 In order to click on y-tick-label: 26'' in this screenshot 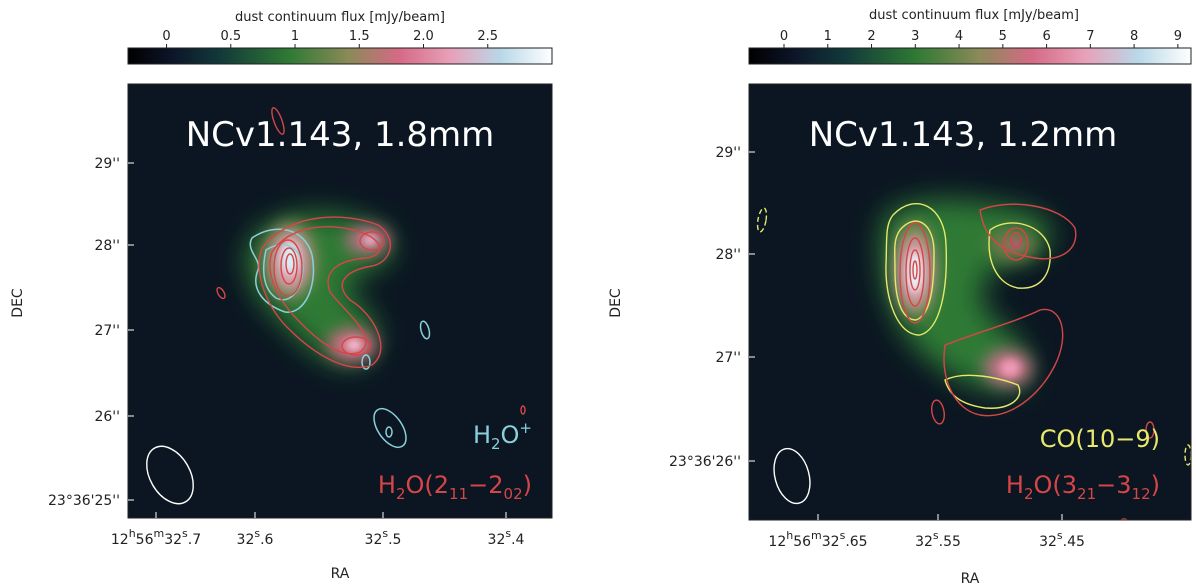, I will do `click(107, 417)`.